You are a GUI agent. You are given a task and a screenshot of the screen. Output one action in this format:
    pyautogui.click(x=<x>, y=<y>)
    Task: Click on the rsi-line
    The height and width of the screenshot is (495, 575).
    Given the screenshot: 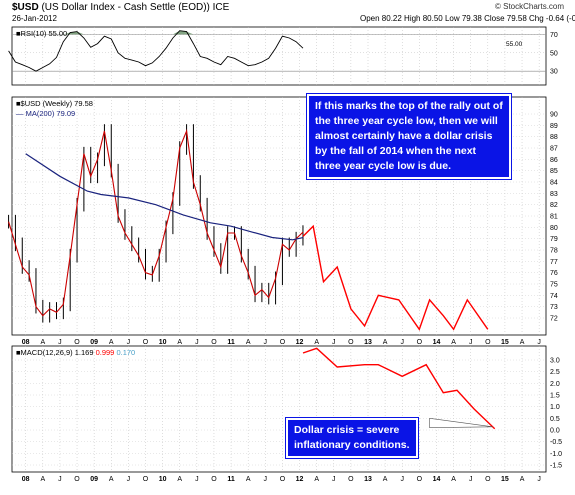 What is the action you would take?
    pyautogui.click(x=156, y=51)
    